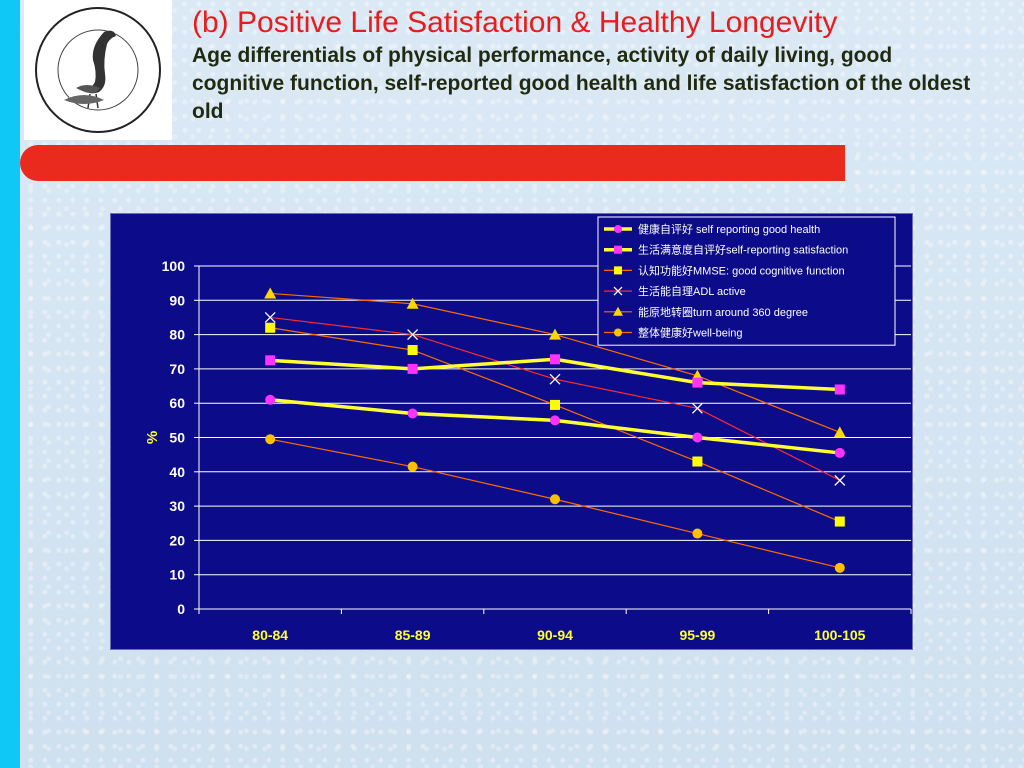 Image resolution: width=1024 pixels, height=768 pixels. I want to click on crane-logo-icon, so click(98, 70).